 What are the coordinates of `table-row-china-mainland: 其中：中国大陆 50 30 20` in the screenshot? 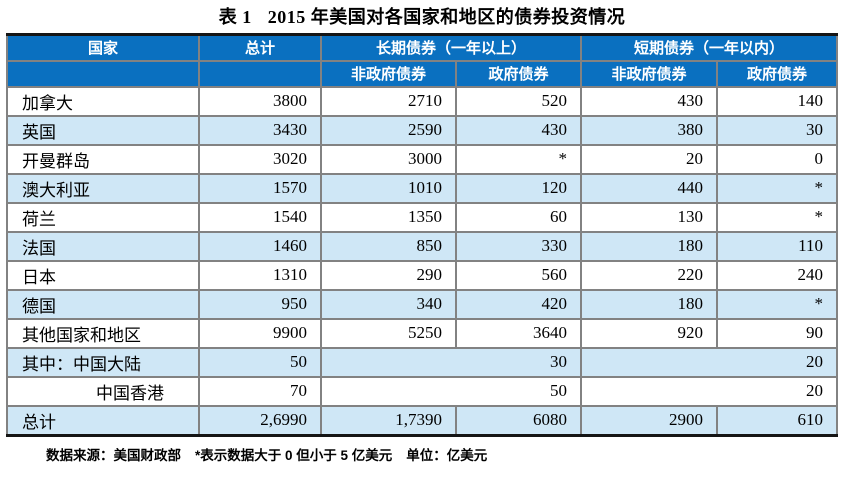 It's located at (422, 362).